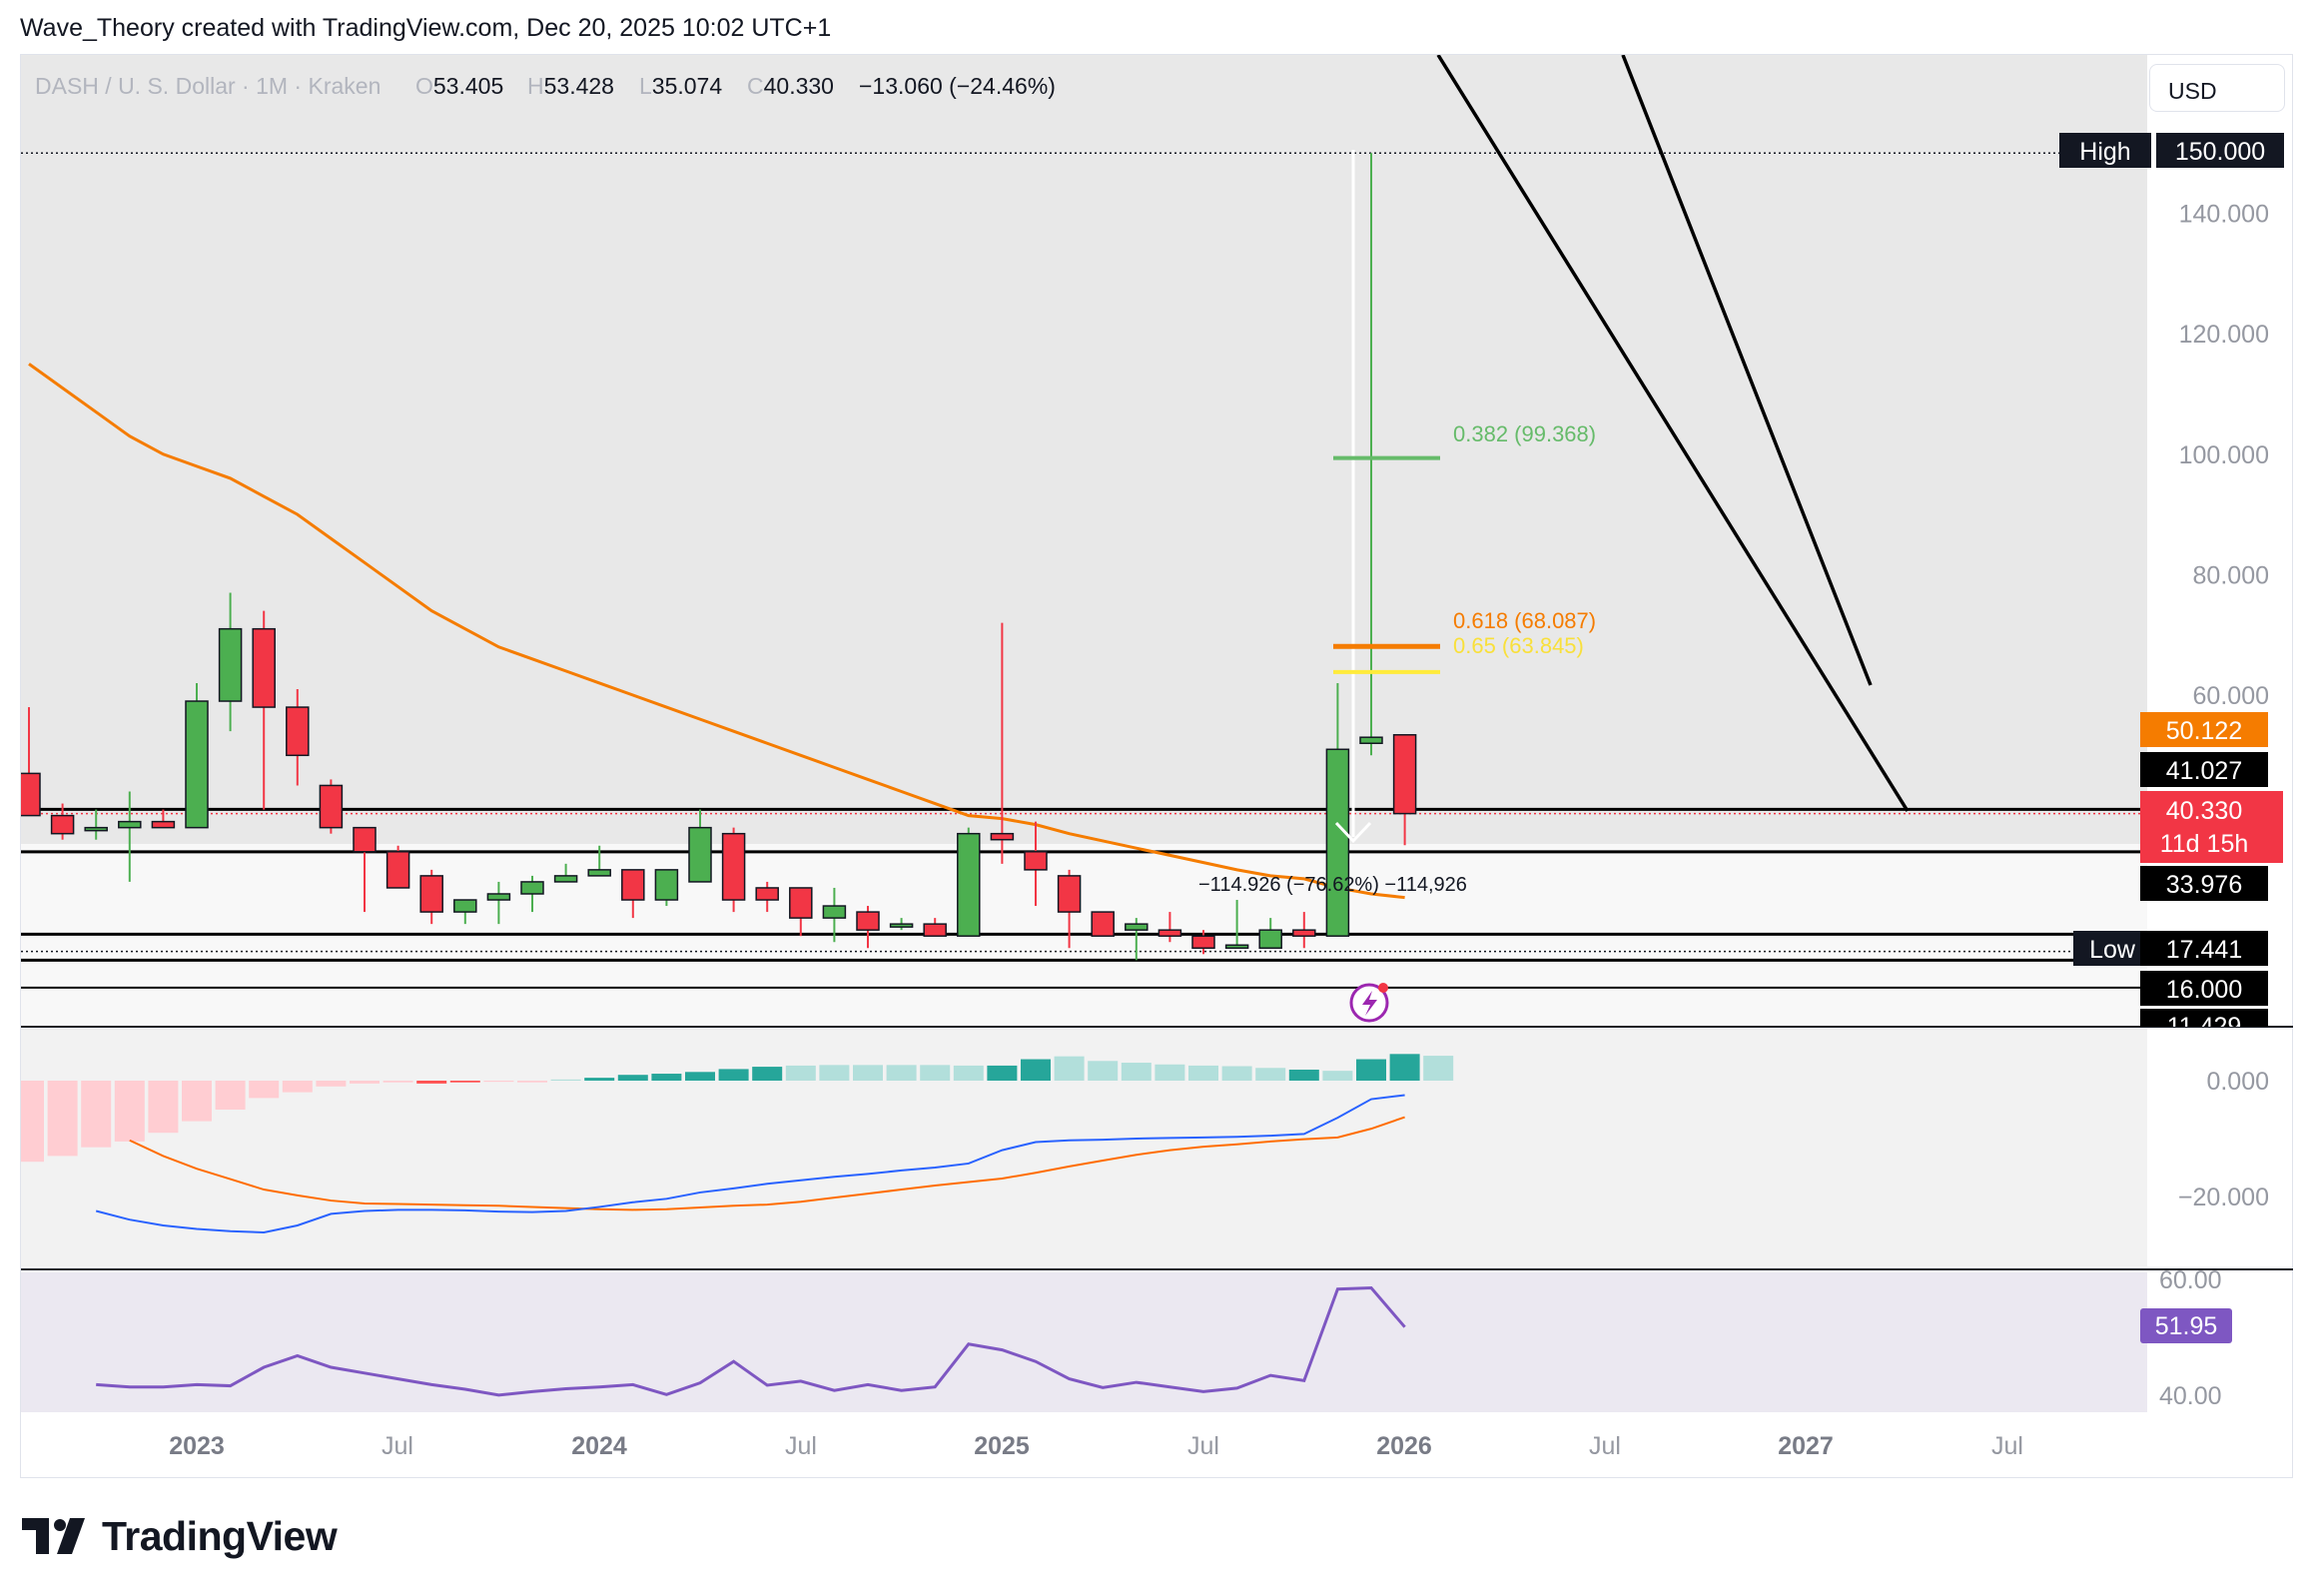 The height and width of the screenshot is (1596, 2311). Describe the element at coordinates (1096, 1446) in the screenshot. I see `time-axis: 2023 Jul 2024 Jul 2025 Jul 2026 Jul 2027 Jul` at that location.